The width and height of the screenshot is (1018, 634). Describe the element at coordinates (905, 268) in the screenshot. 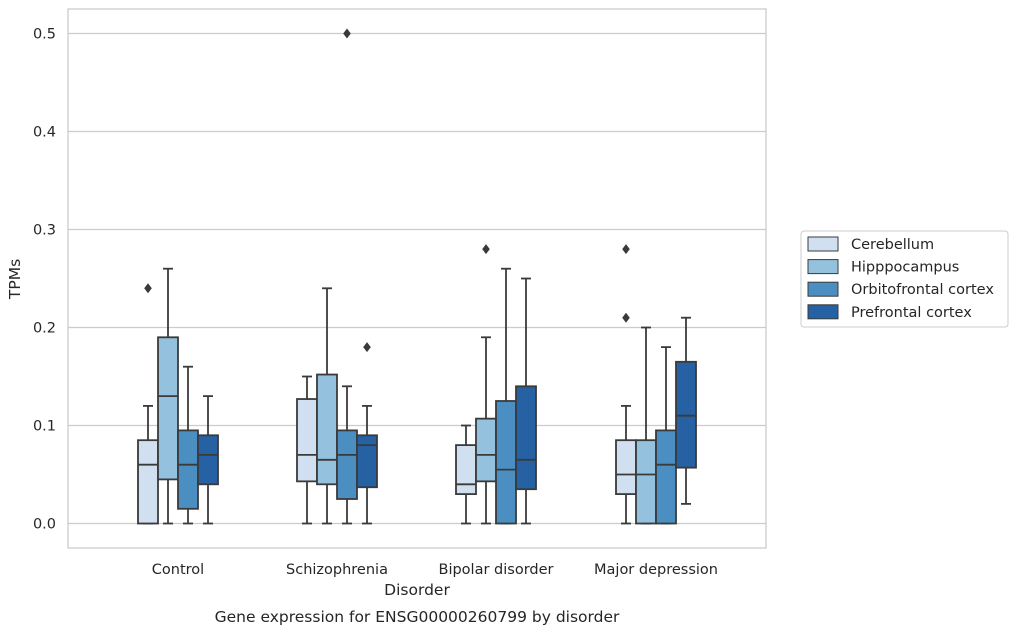

I see `legend-entry: Hipppocampus` at that location.